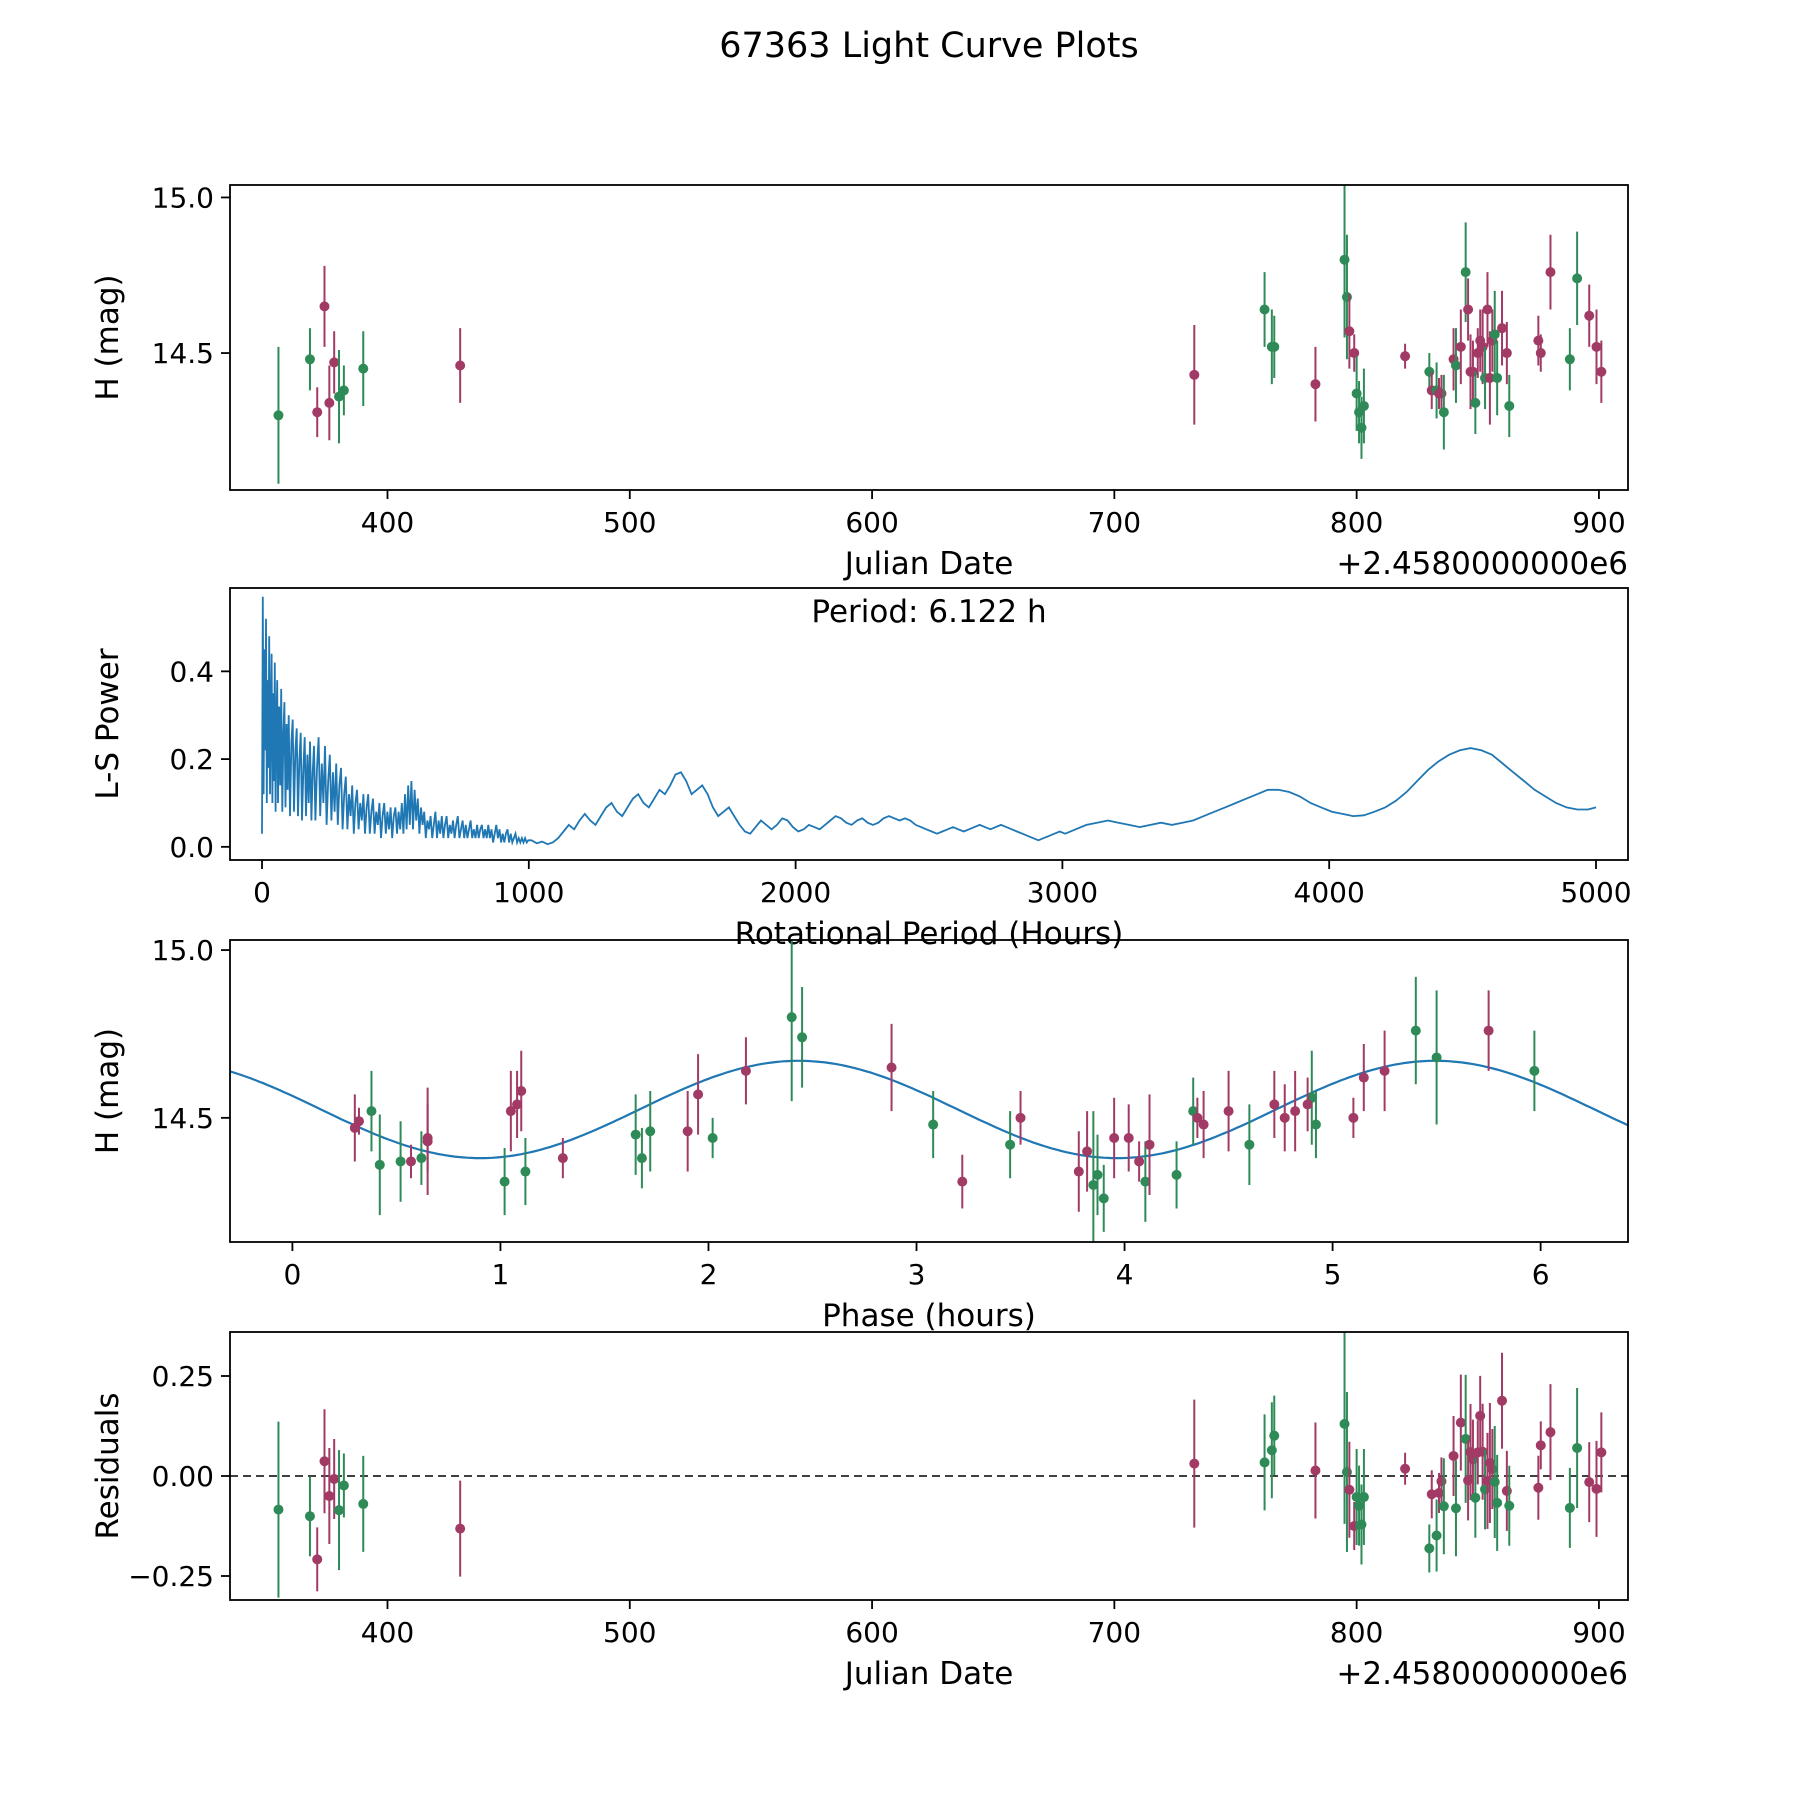 This screenshot has width=1800, height=1800. What do you see at coordinates (929, 1109) in the screenshot?
I see `sinusoid-fit-line` at bounding box center [929, 1109].